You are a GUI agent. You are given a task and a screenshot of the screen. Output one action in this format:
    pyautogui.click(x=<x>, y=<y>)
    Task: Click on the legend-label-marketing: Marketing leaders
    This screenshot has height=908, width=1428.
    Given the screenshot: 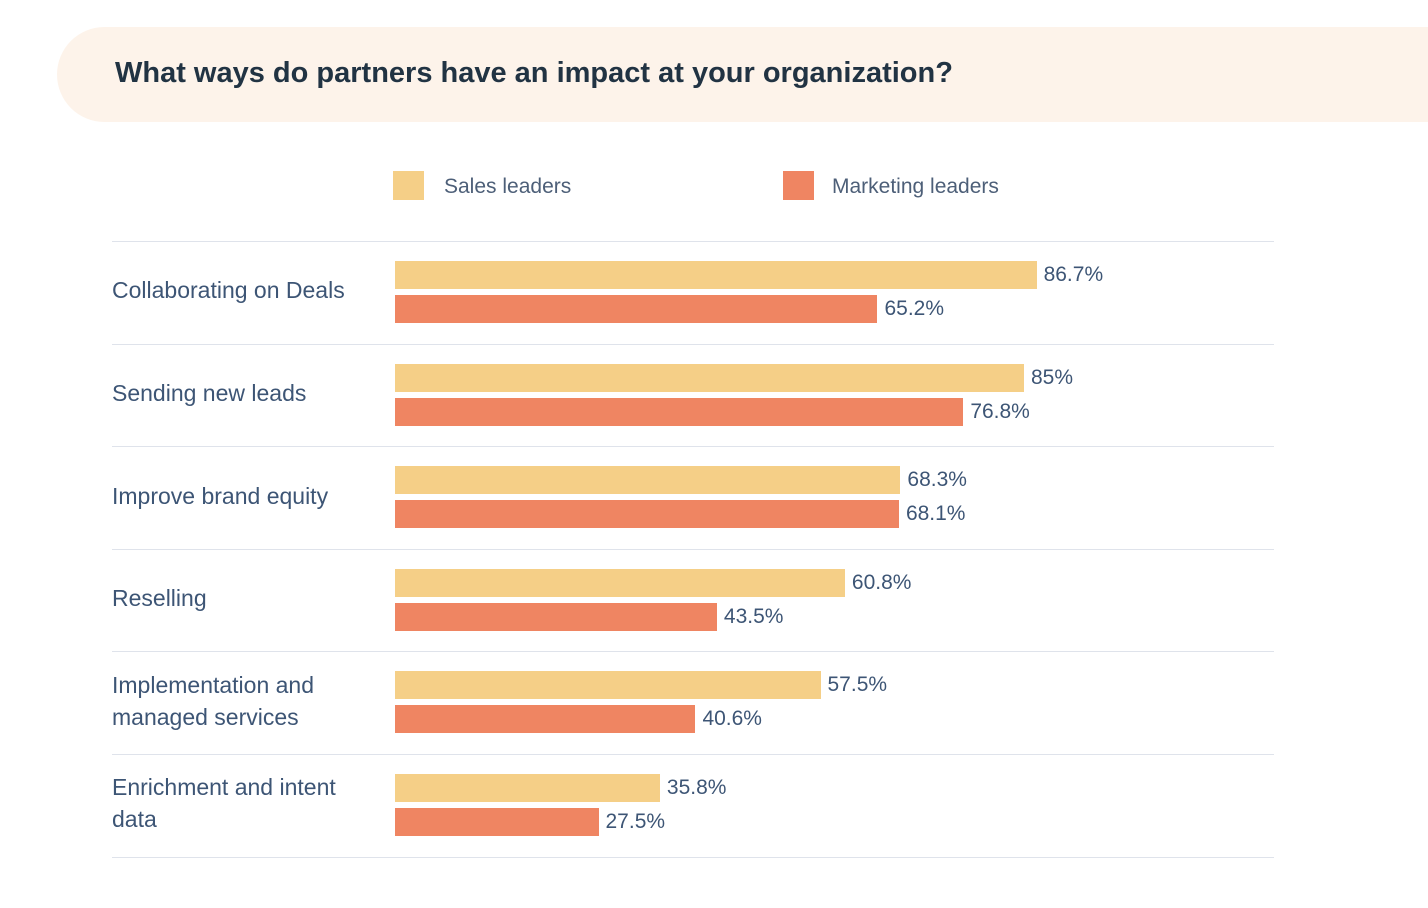 What is the action you would take?
    pyautogui.click(x=915, y=186)
    